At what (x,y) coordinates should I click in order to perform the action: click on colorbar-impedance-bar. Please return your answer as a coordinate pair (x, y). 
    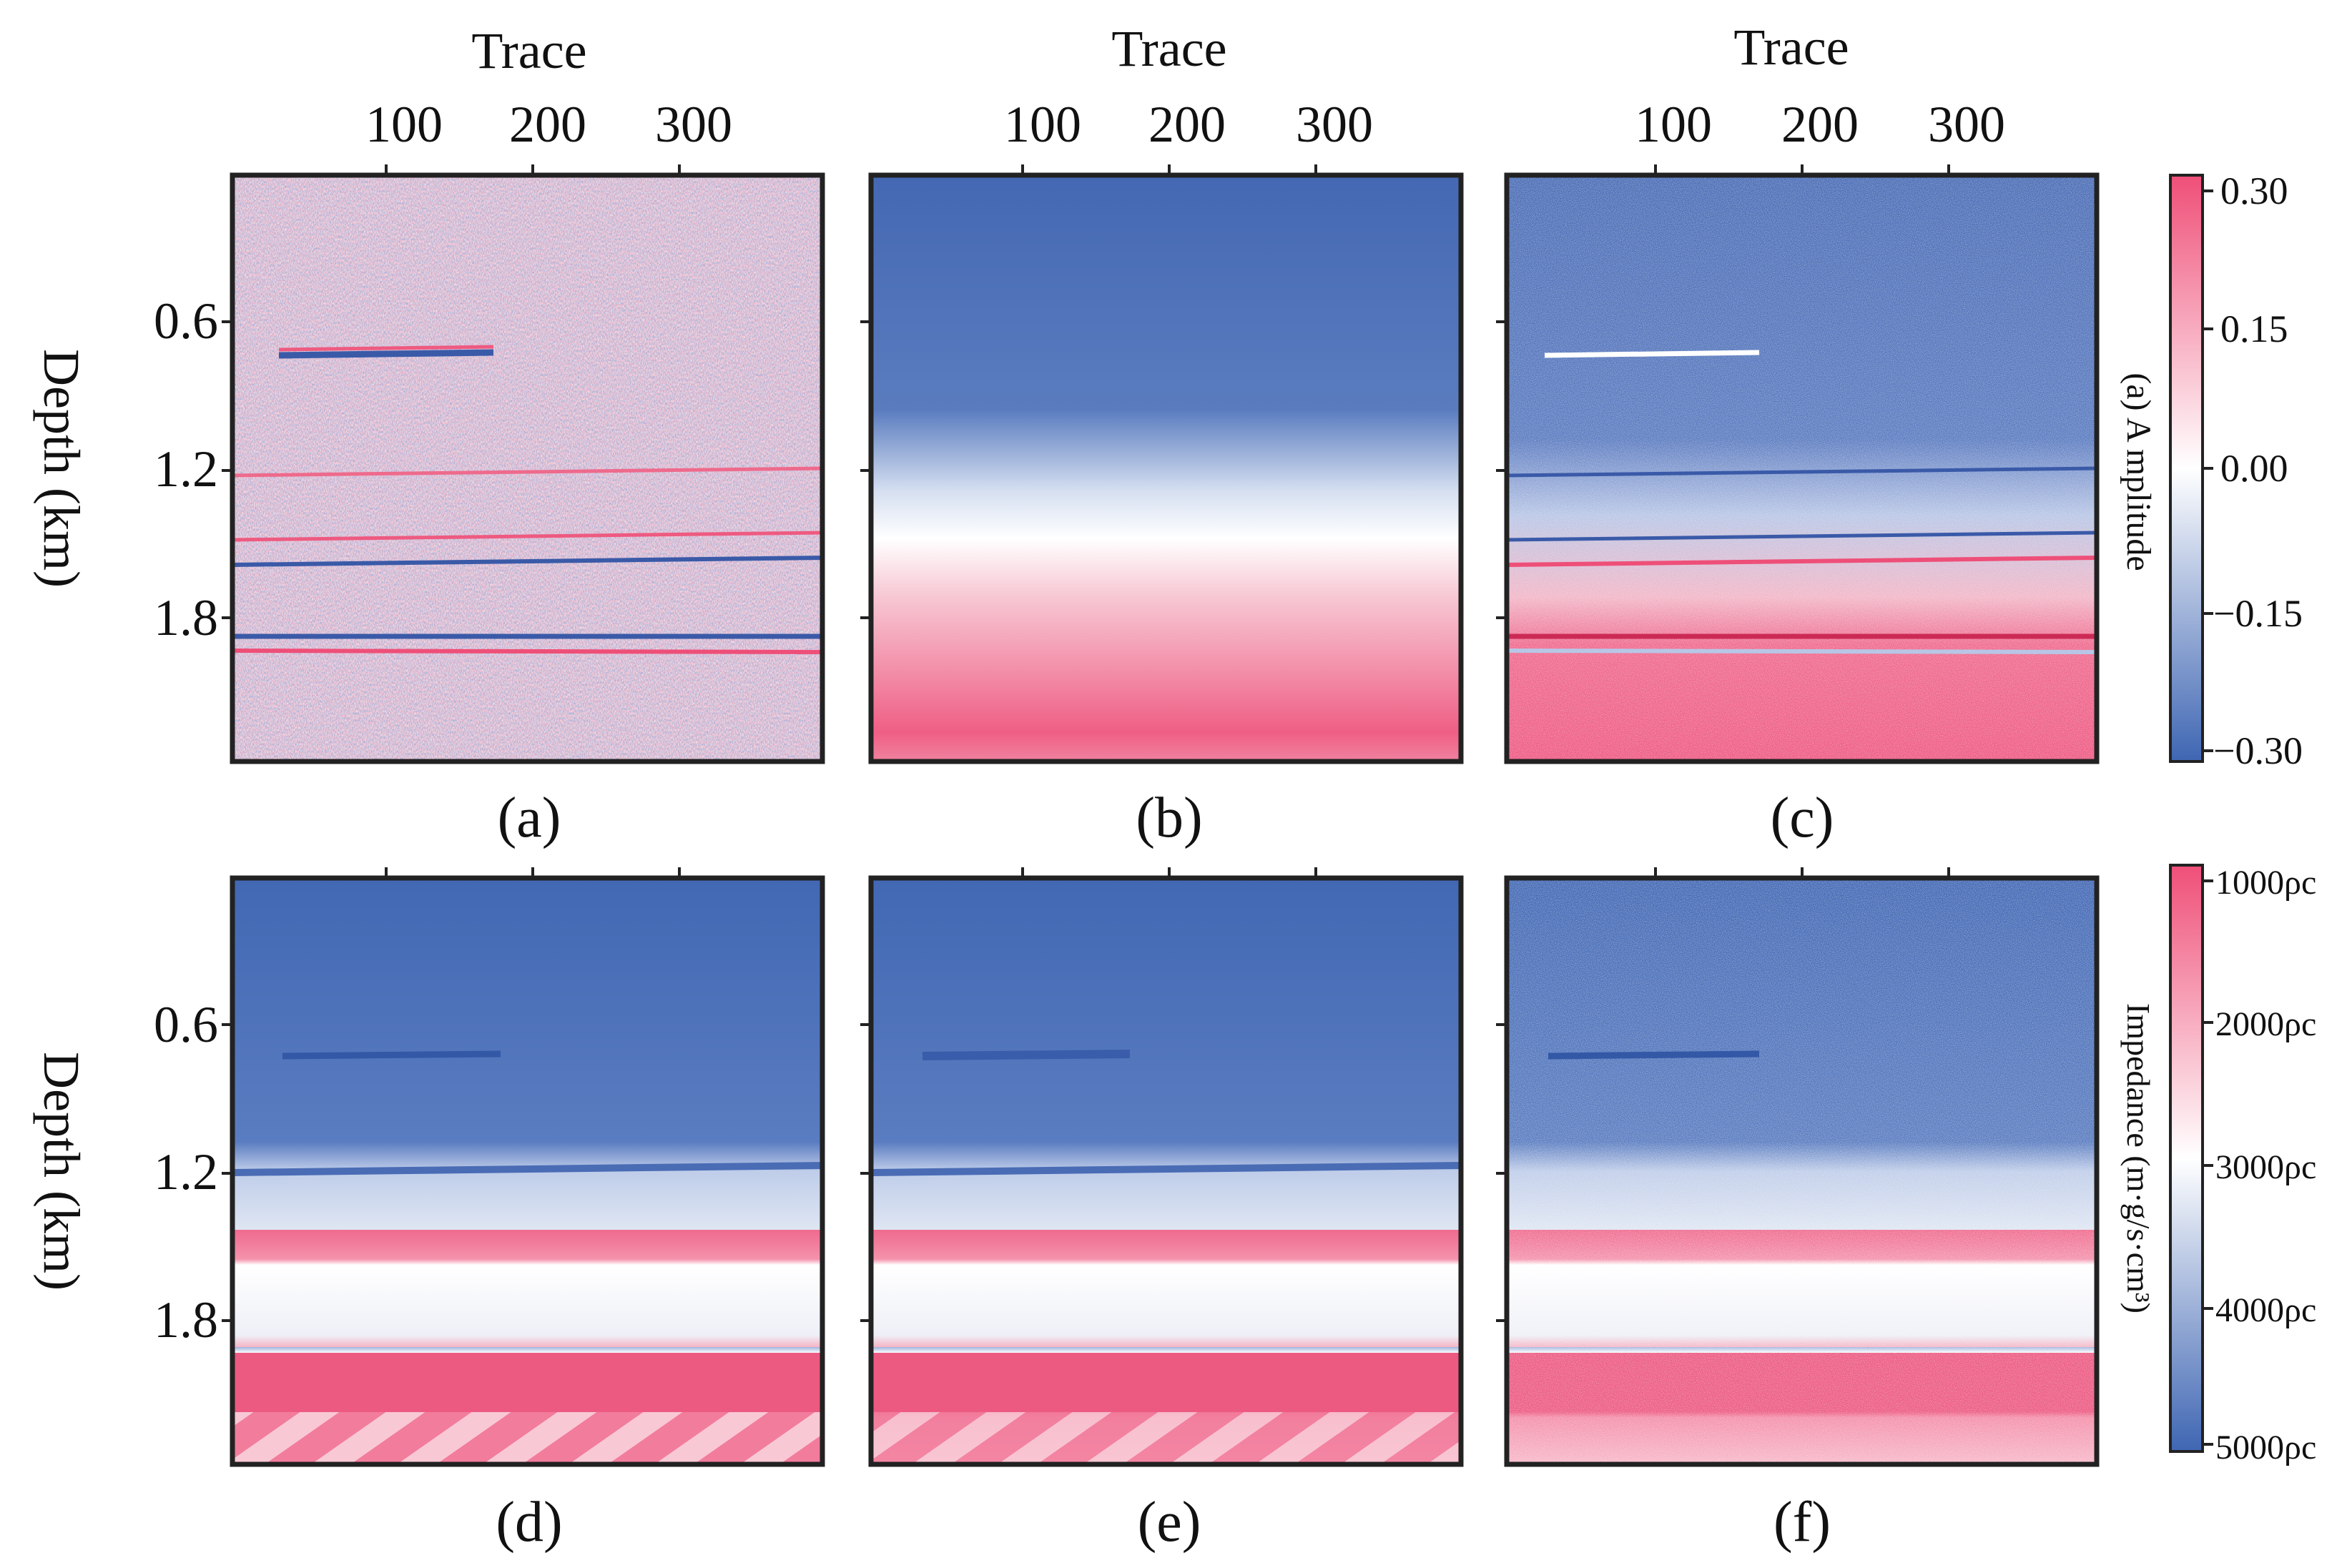
    Looking at the image, I should click on (2186, 1158).